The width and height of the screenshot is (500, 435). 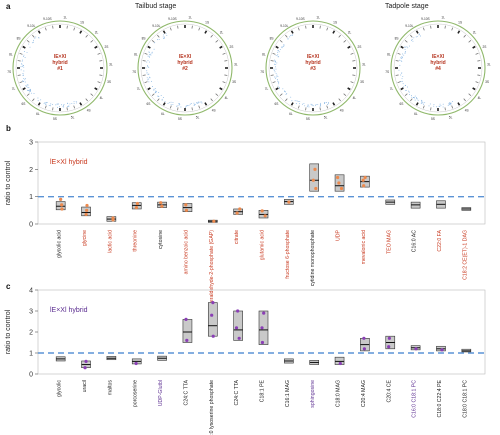 I want to click on chromosome-label: 2L, so click(x=475, y=33).